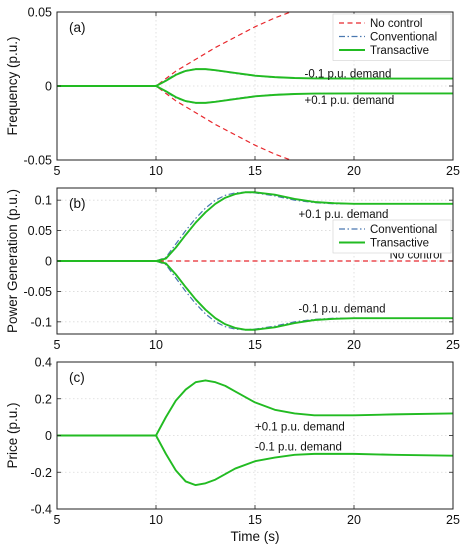 The image size is (465, 550). Describe the element at coordinates (41, 510) in the screenshot. I see `y-tick-label: -0.4` at that location.